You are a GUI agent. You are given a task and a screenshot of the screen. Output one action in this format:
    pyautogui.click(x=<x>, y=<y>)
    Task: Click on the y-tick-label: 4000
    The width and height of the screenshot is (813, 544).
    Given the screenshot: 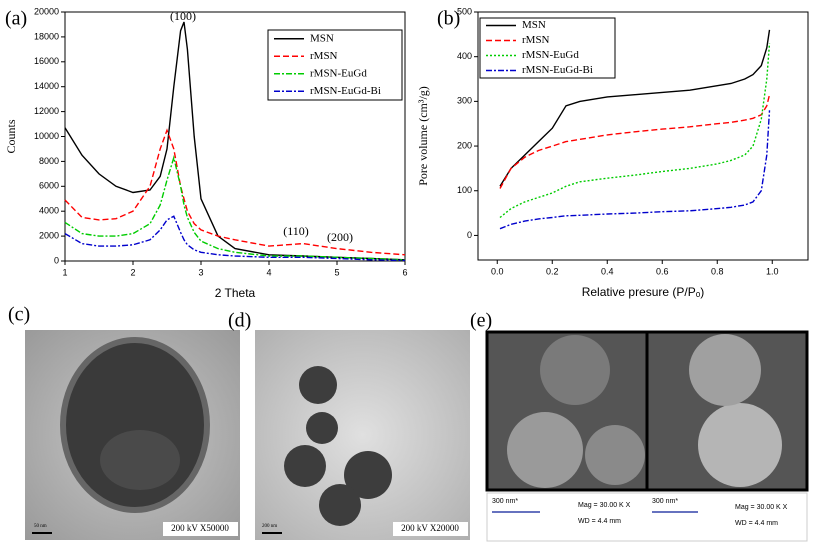 What is the action you would take?
    pyautogui.click(x=49, y=211)
    